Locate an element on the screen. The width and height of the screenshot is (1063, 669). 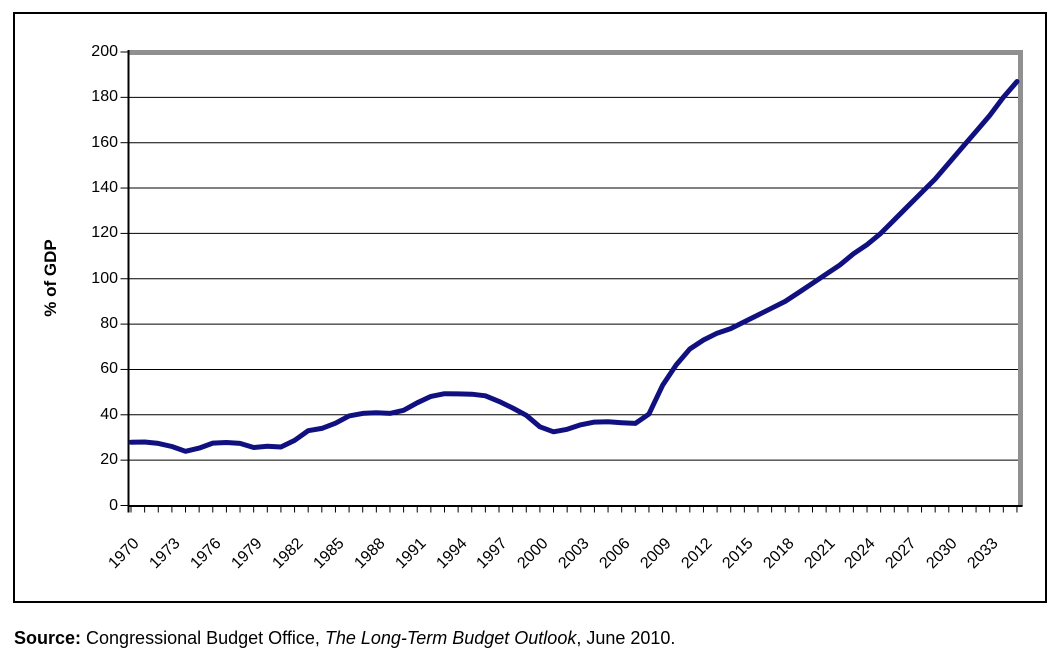
y-tick-label-20: 20 is located at coordinates (109, 460).